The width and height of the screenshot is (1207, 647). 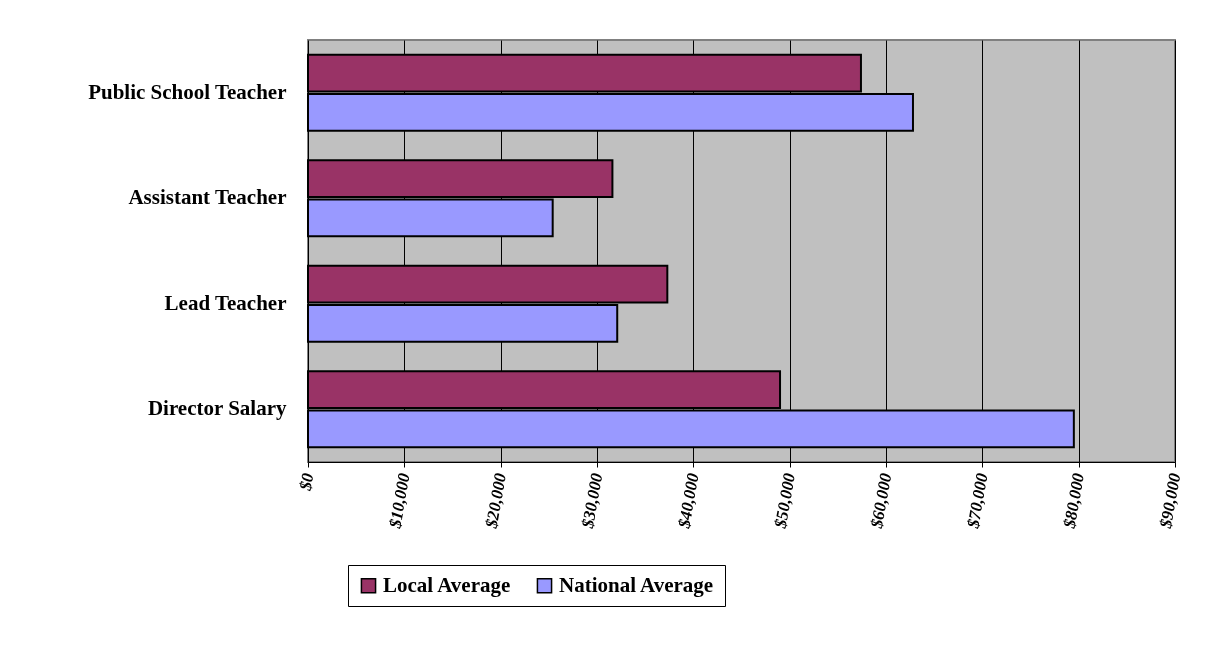 I want to click on y-tick-label: Assistant Teacher, so click(x=207, y=197).